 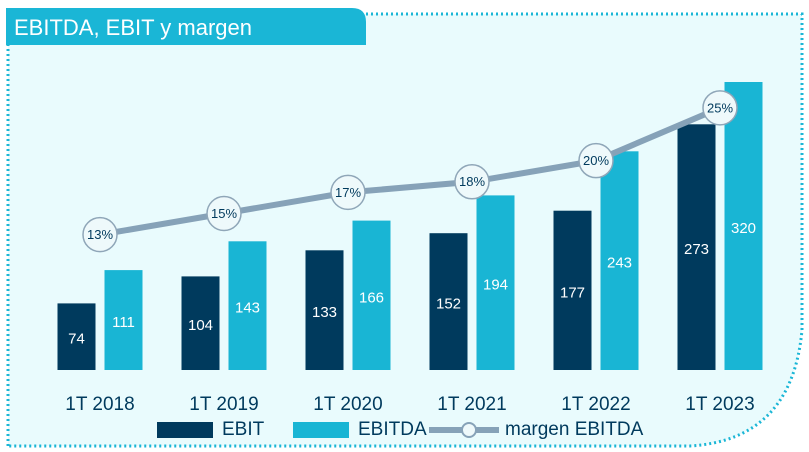 I want to click on x-tick-label: 1T 2019, so click(x=223, y=404).